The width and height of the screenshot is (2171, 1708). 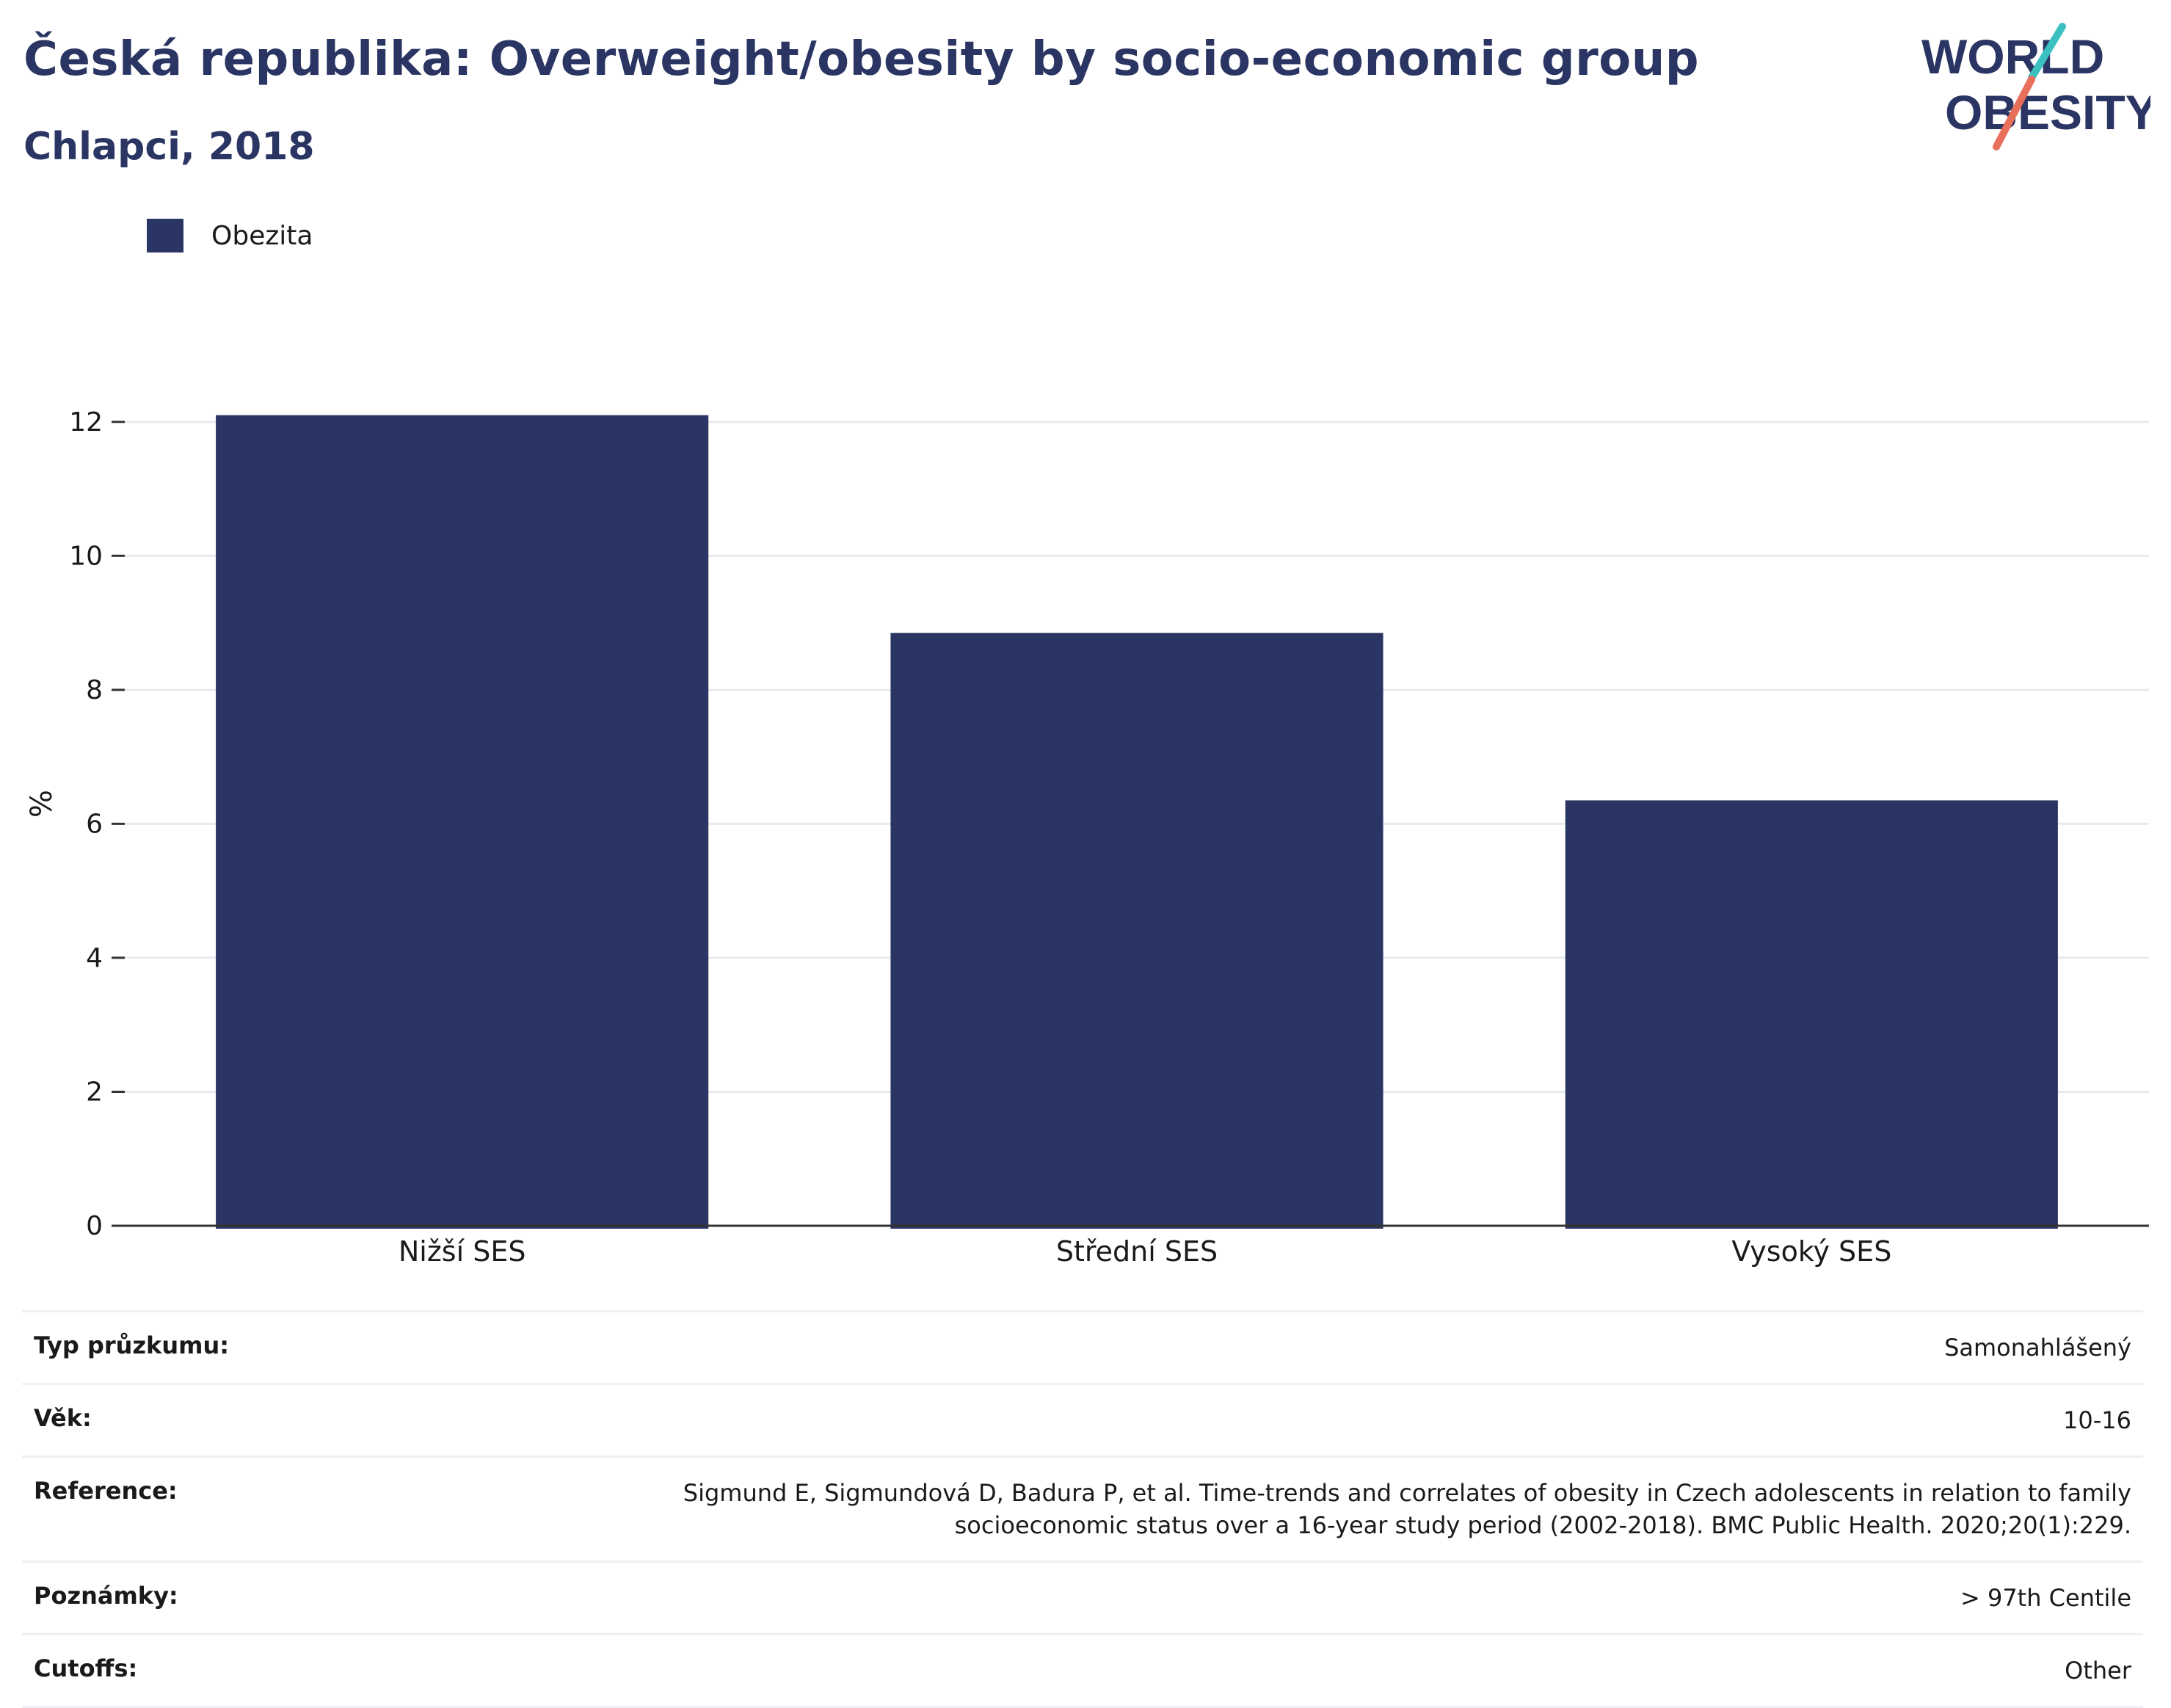 I want to click on info-row: Poznámky: > 97th Centile, so click(x=1082, y=1596).